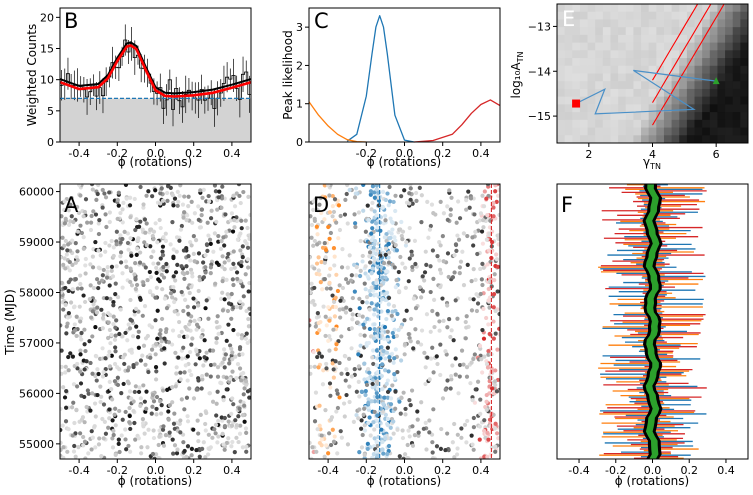 The height and width of the screenshot is (495, 753). Describe the element at coordinates (155, 120) in the screenshot. I see `panel-b-background-fill` at that location.